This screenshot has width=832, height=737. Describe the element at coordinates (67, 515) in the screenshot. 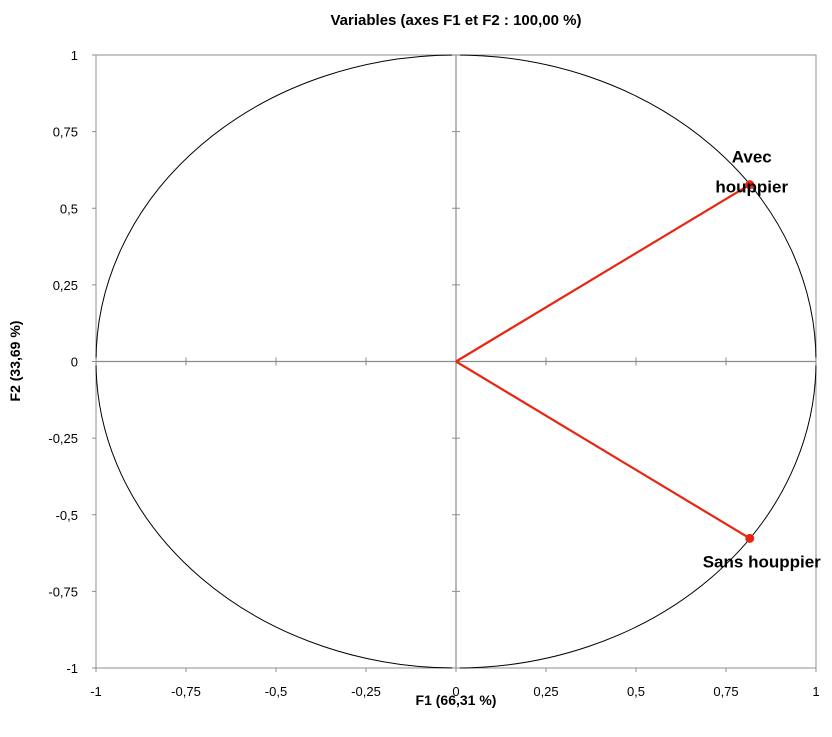

I see `y-tick-label: -0,5` at that location.